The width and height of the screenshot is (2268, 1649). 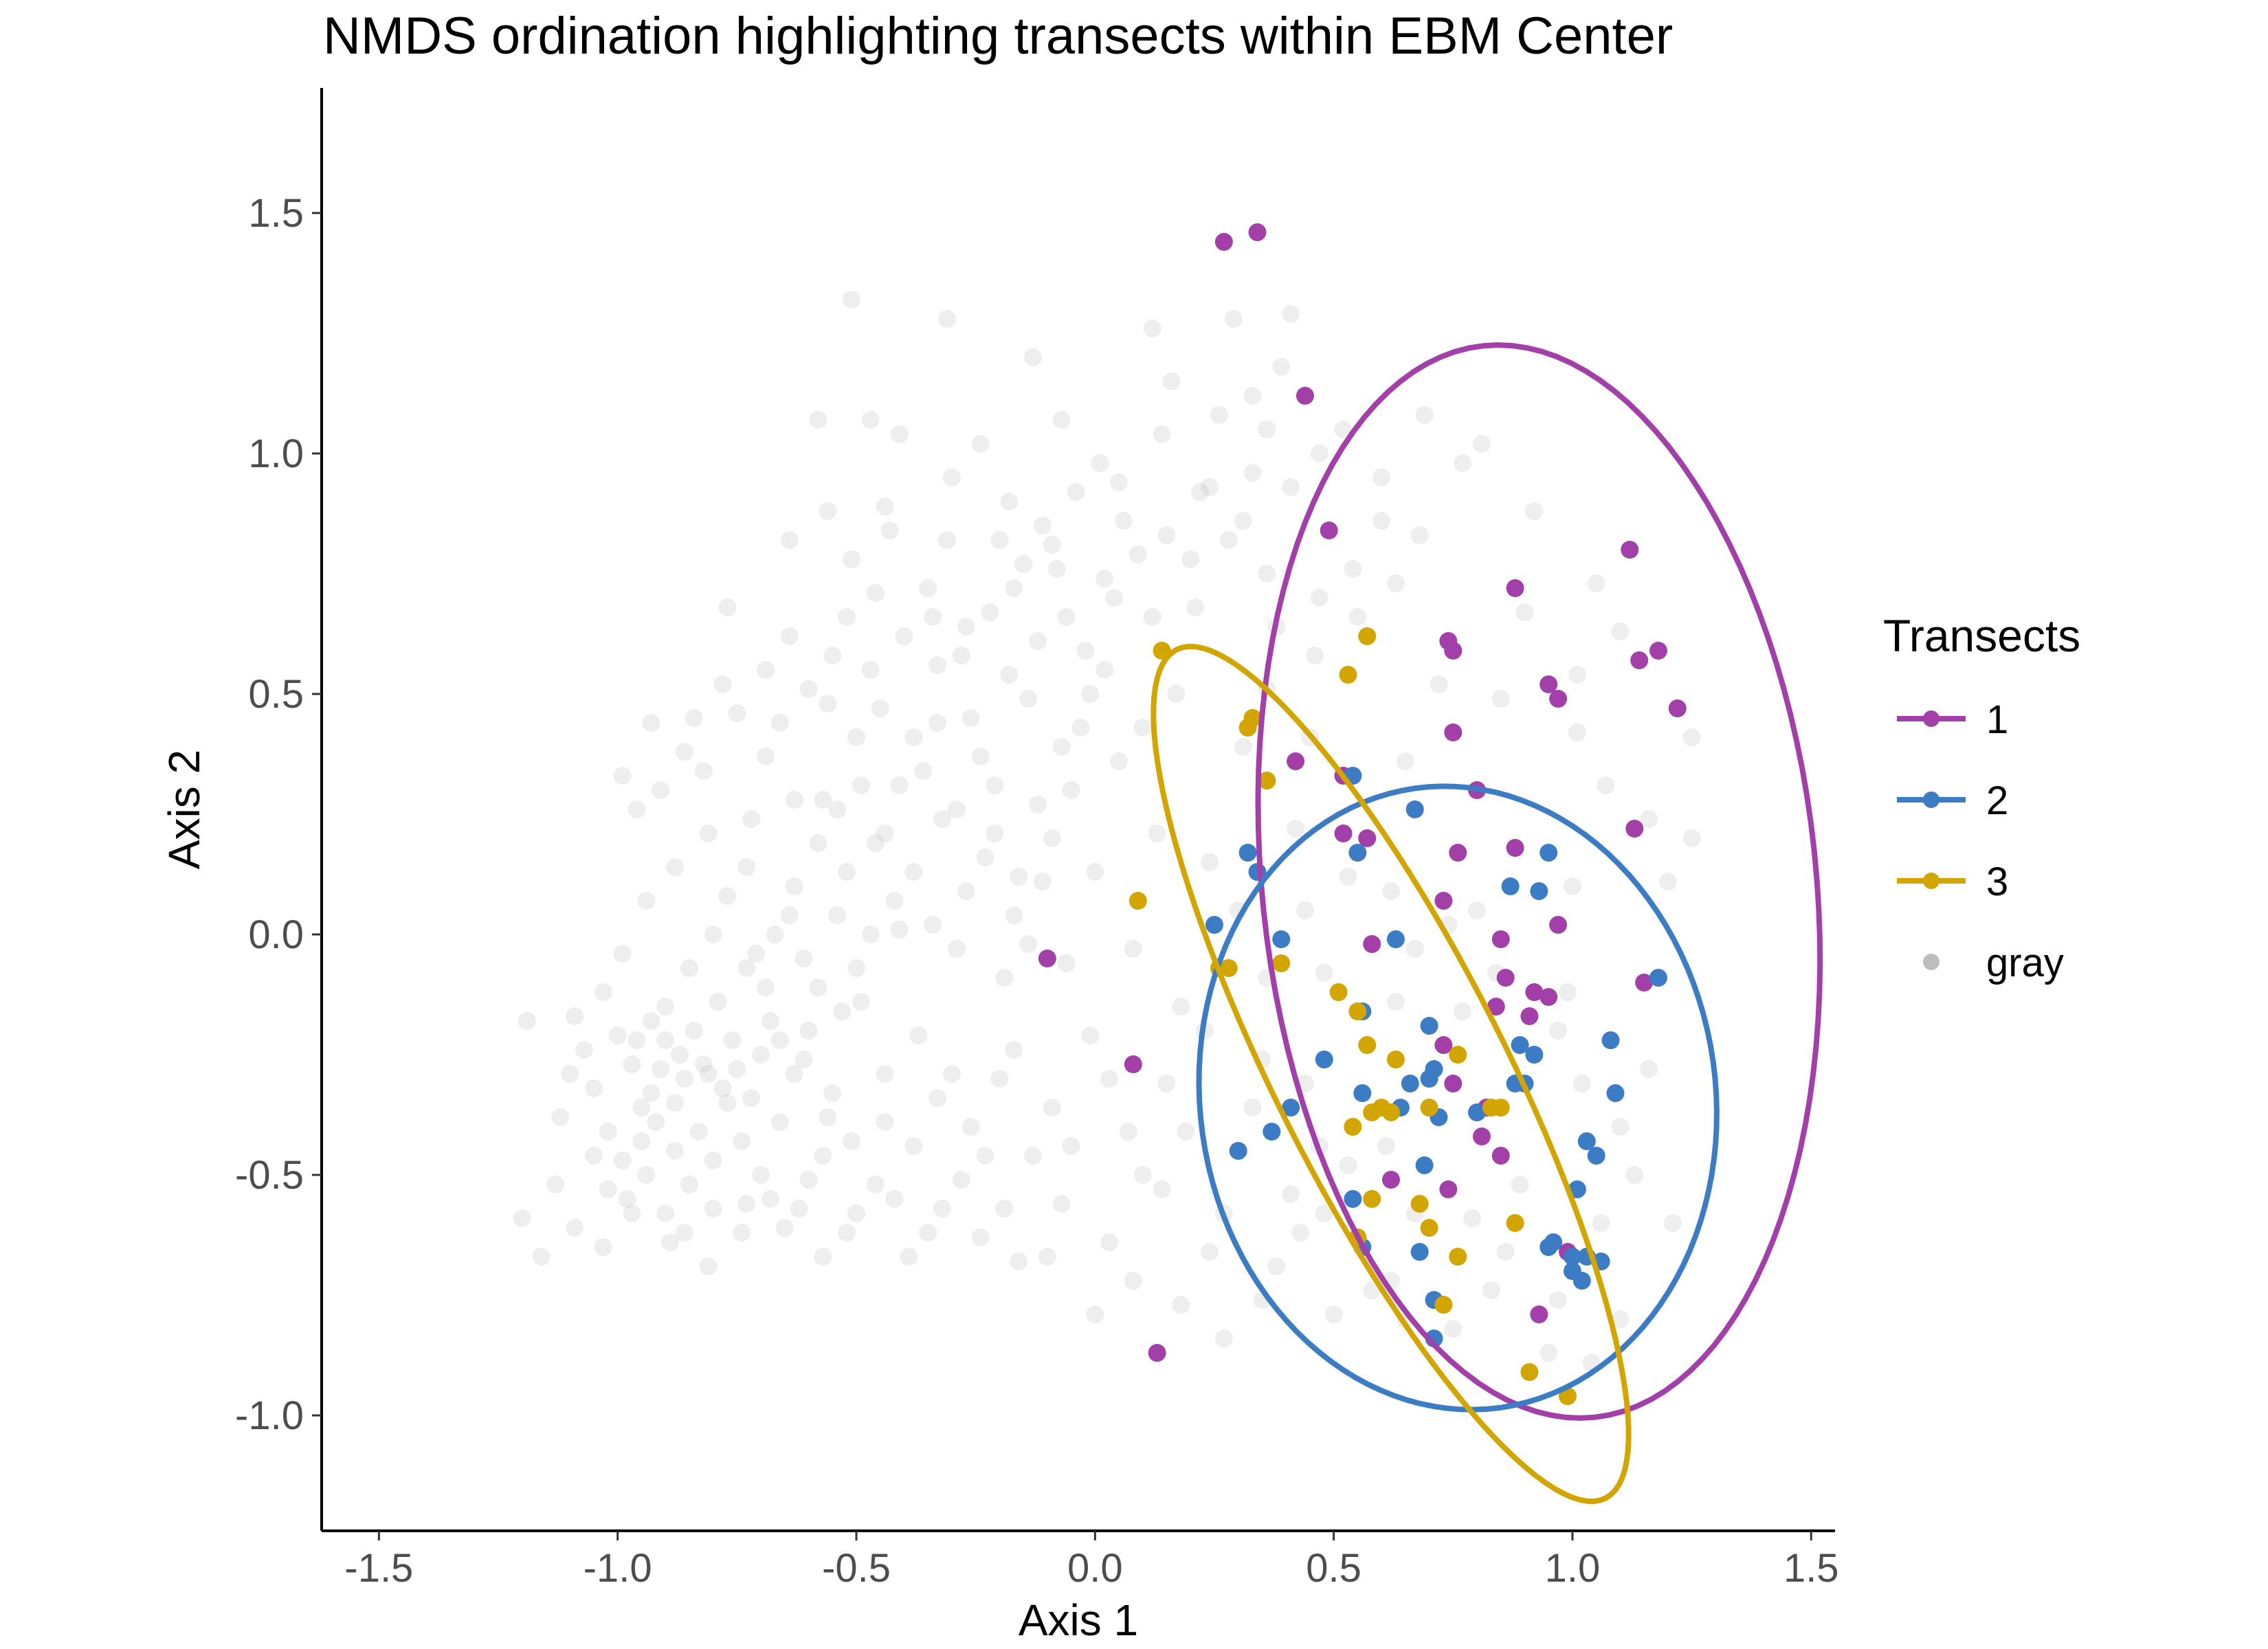 I want to click on y-tick-label: -0.5, so click(x=269, y=1175).